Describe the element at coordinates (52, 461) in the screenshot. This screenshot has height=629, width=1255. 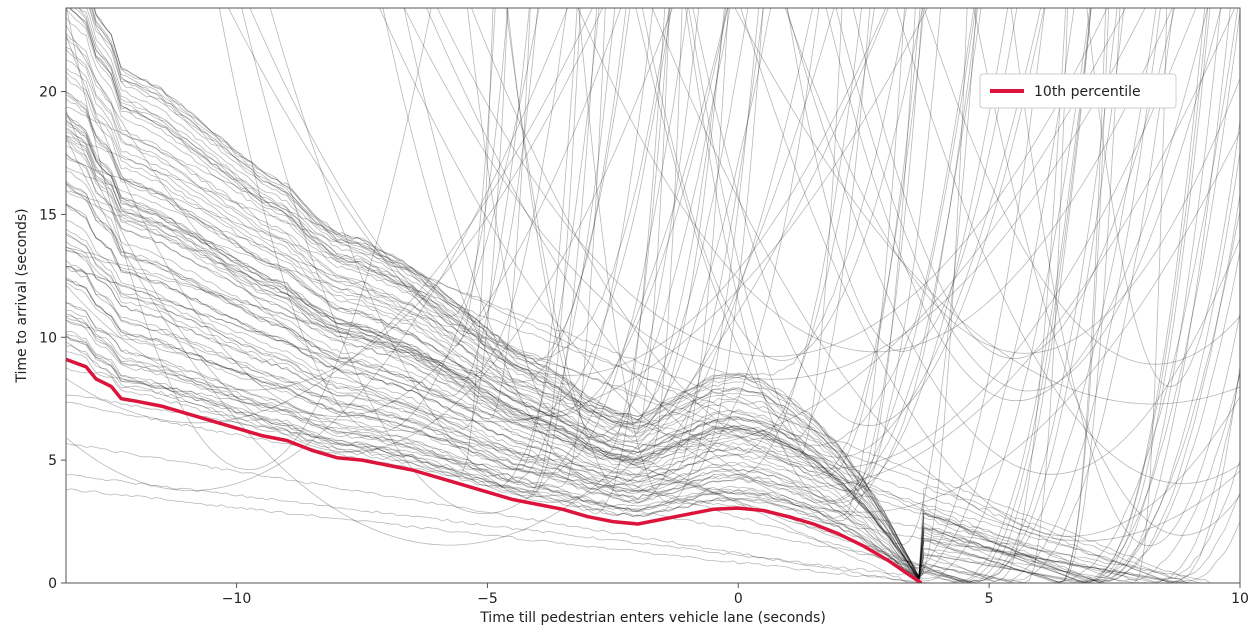
I see `y-tick-label: 5` at that location.